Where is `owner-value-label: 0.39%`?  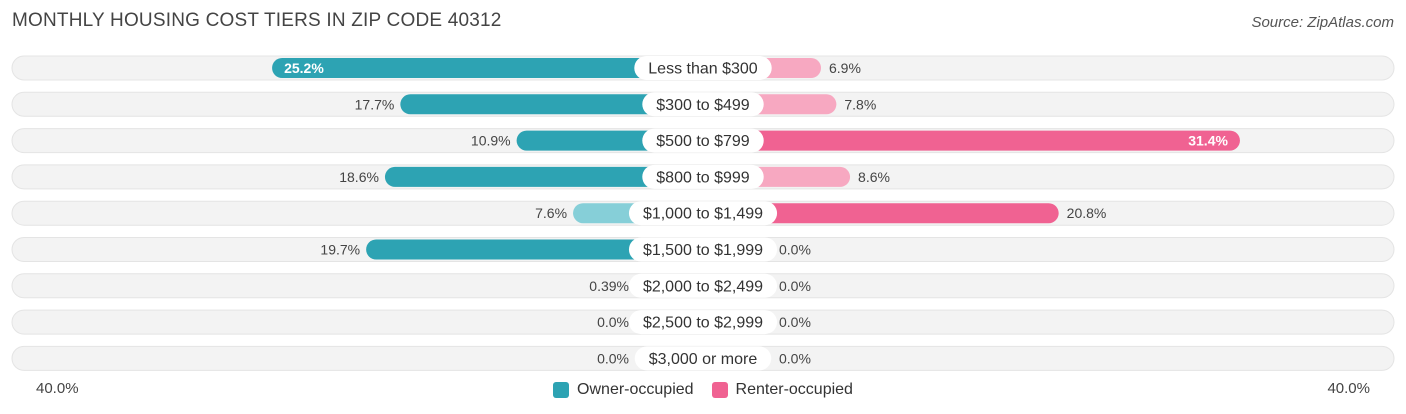 owner-value-label: 0.39% is located at coordinates (609, 286).